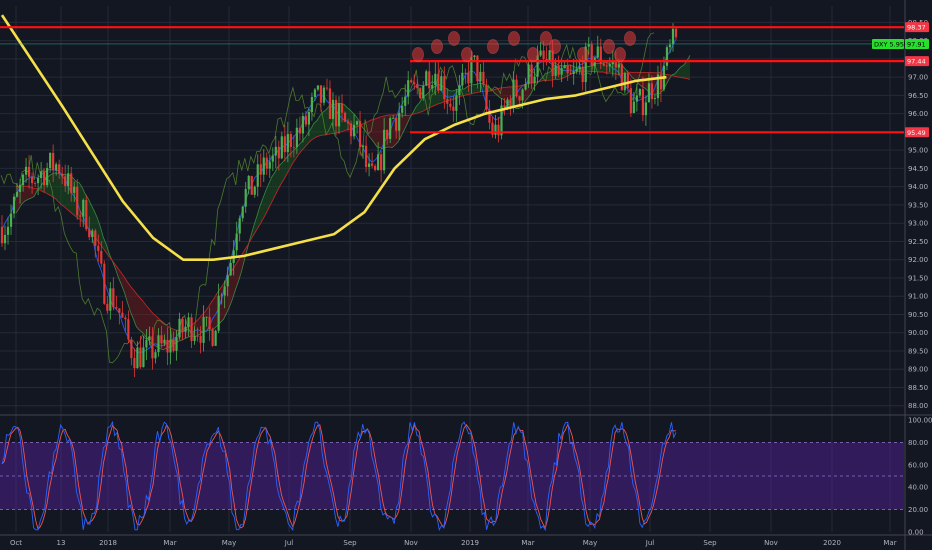 The height and width of the screenshot is (550, 932). Describe the element at coordinates (16, 543) in the screenshot. I see `x-tick-label: Oct` at that location.